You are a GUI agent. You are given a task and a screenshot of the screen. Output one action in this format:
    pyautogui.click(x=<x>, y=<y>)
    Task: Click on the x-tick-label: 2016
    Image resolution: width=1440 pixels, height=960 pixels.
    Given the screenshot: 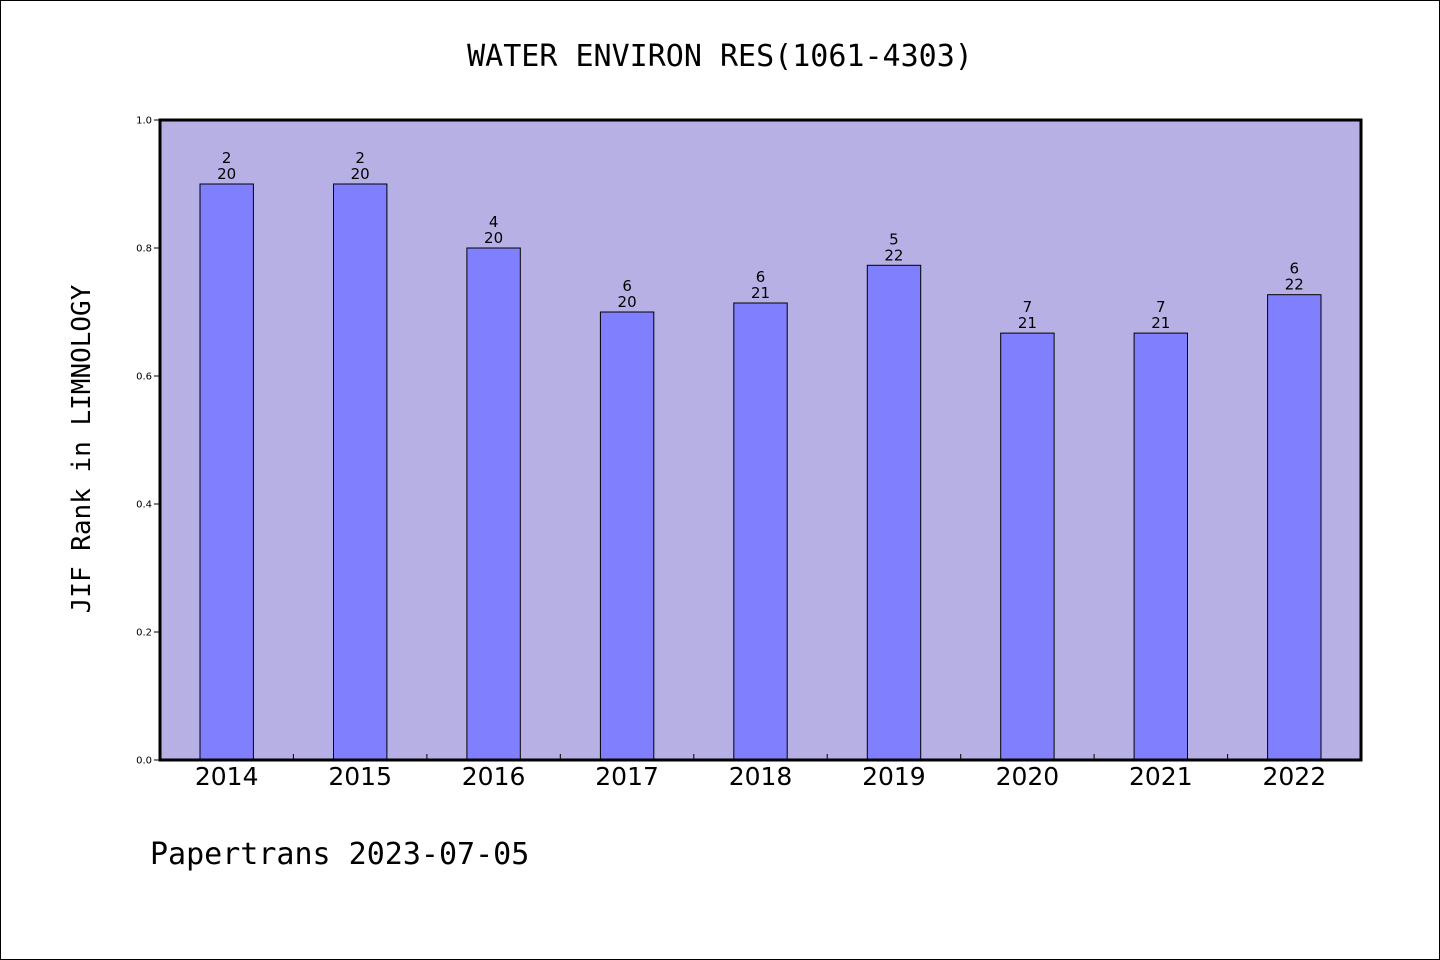 What is the action you would take?
    pyautogui.click(x=494, y=776)
    